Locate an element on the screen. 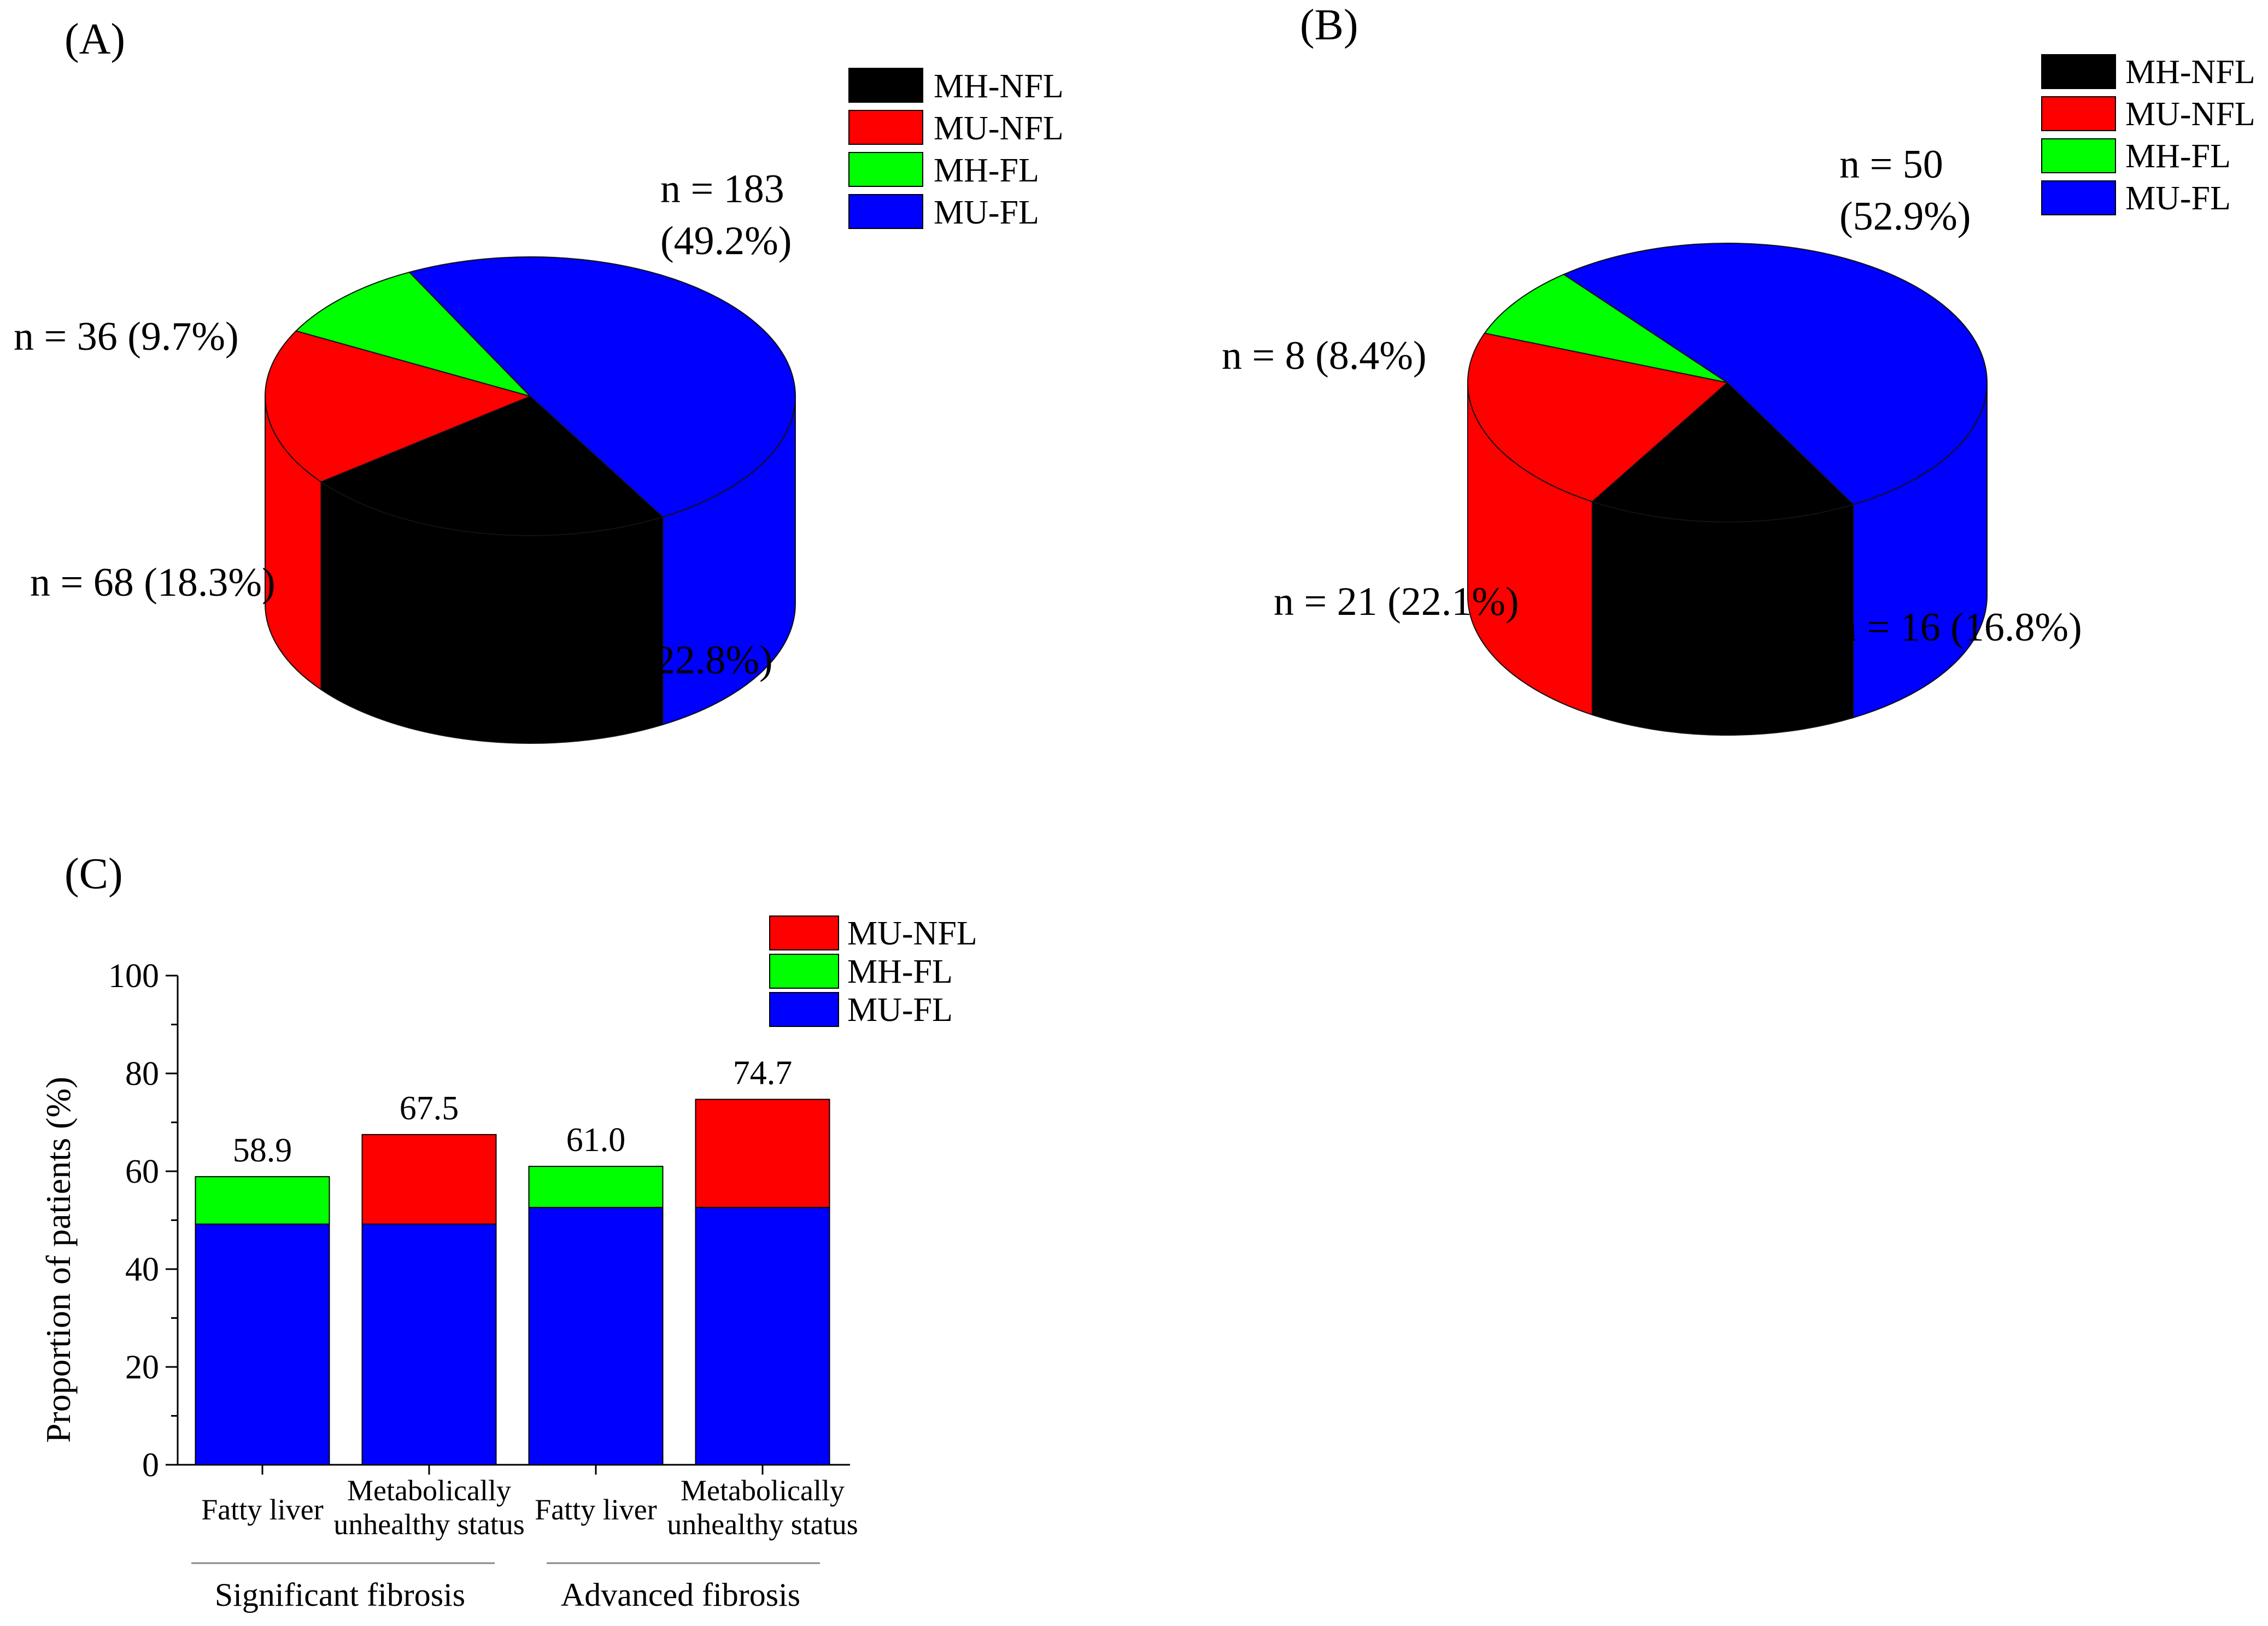 The width and height of the screenshot is (2268, 1626). legend-b: MH-NFL MU-NFL MH-FL MU-FL is located at coordinates (2148, 135).